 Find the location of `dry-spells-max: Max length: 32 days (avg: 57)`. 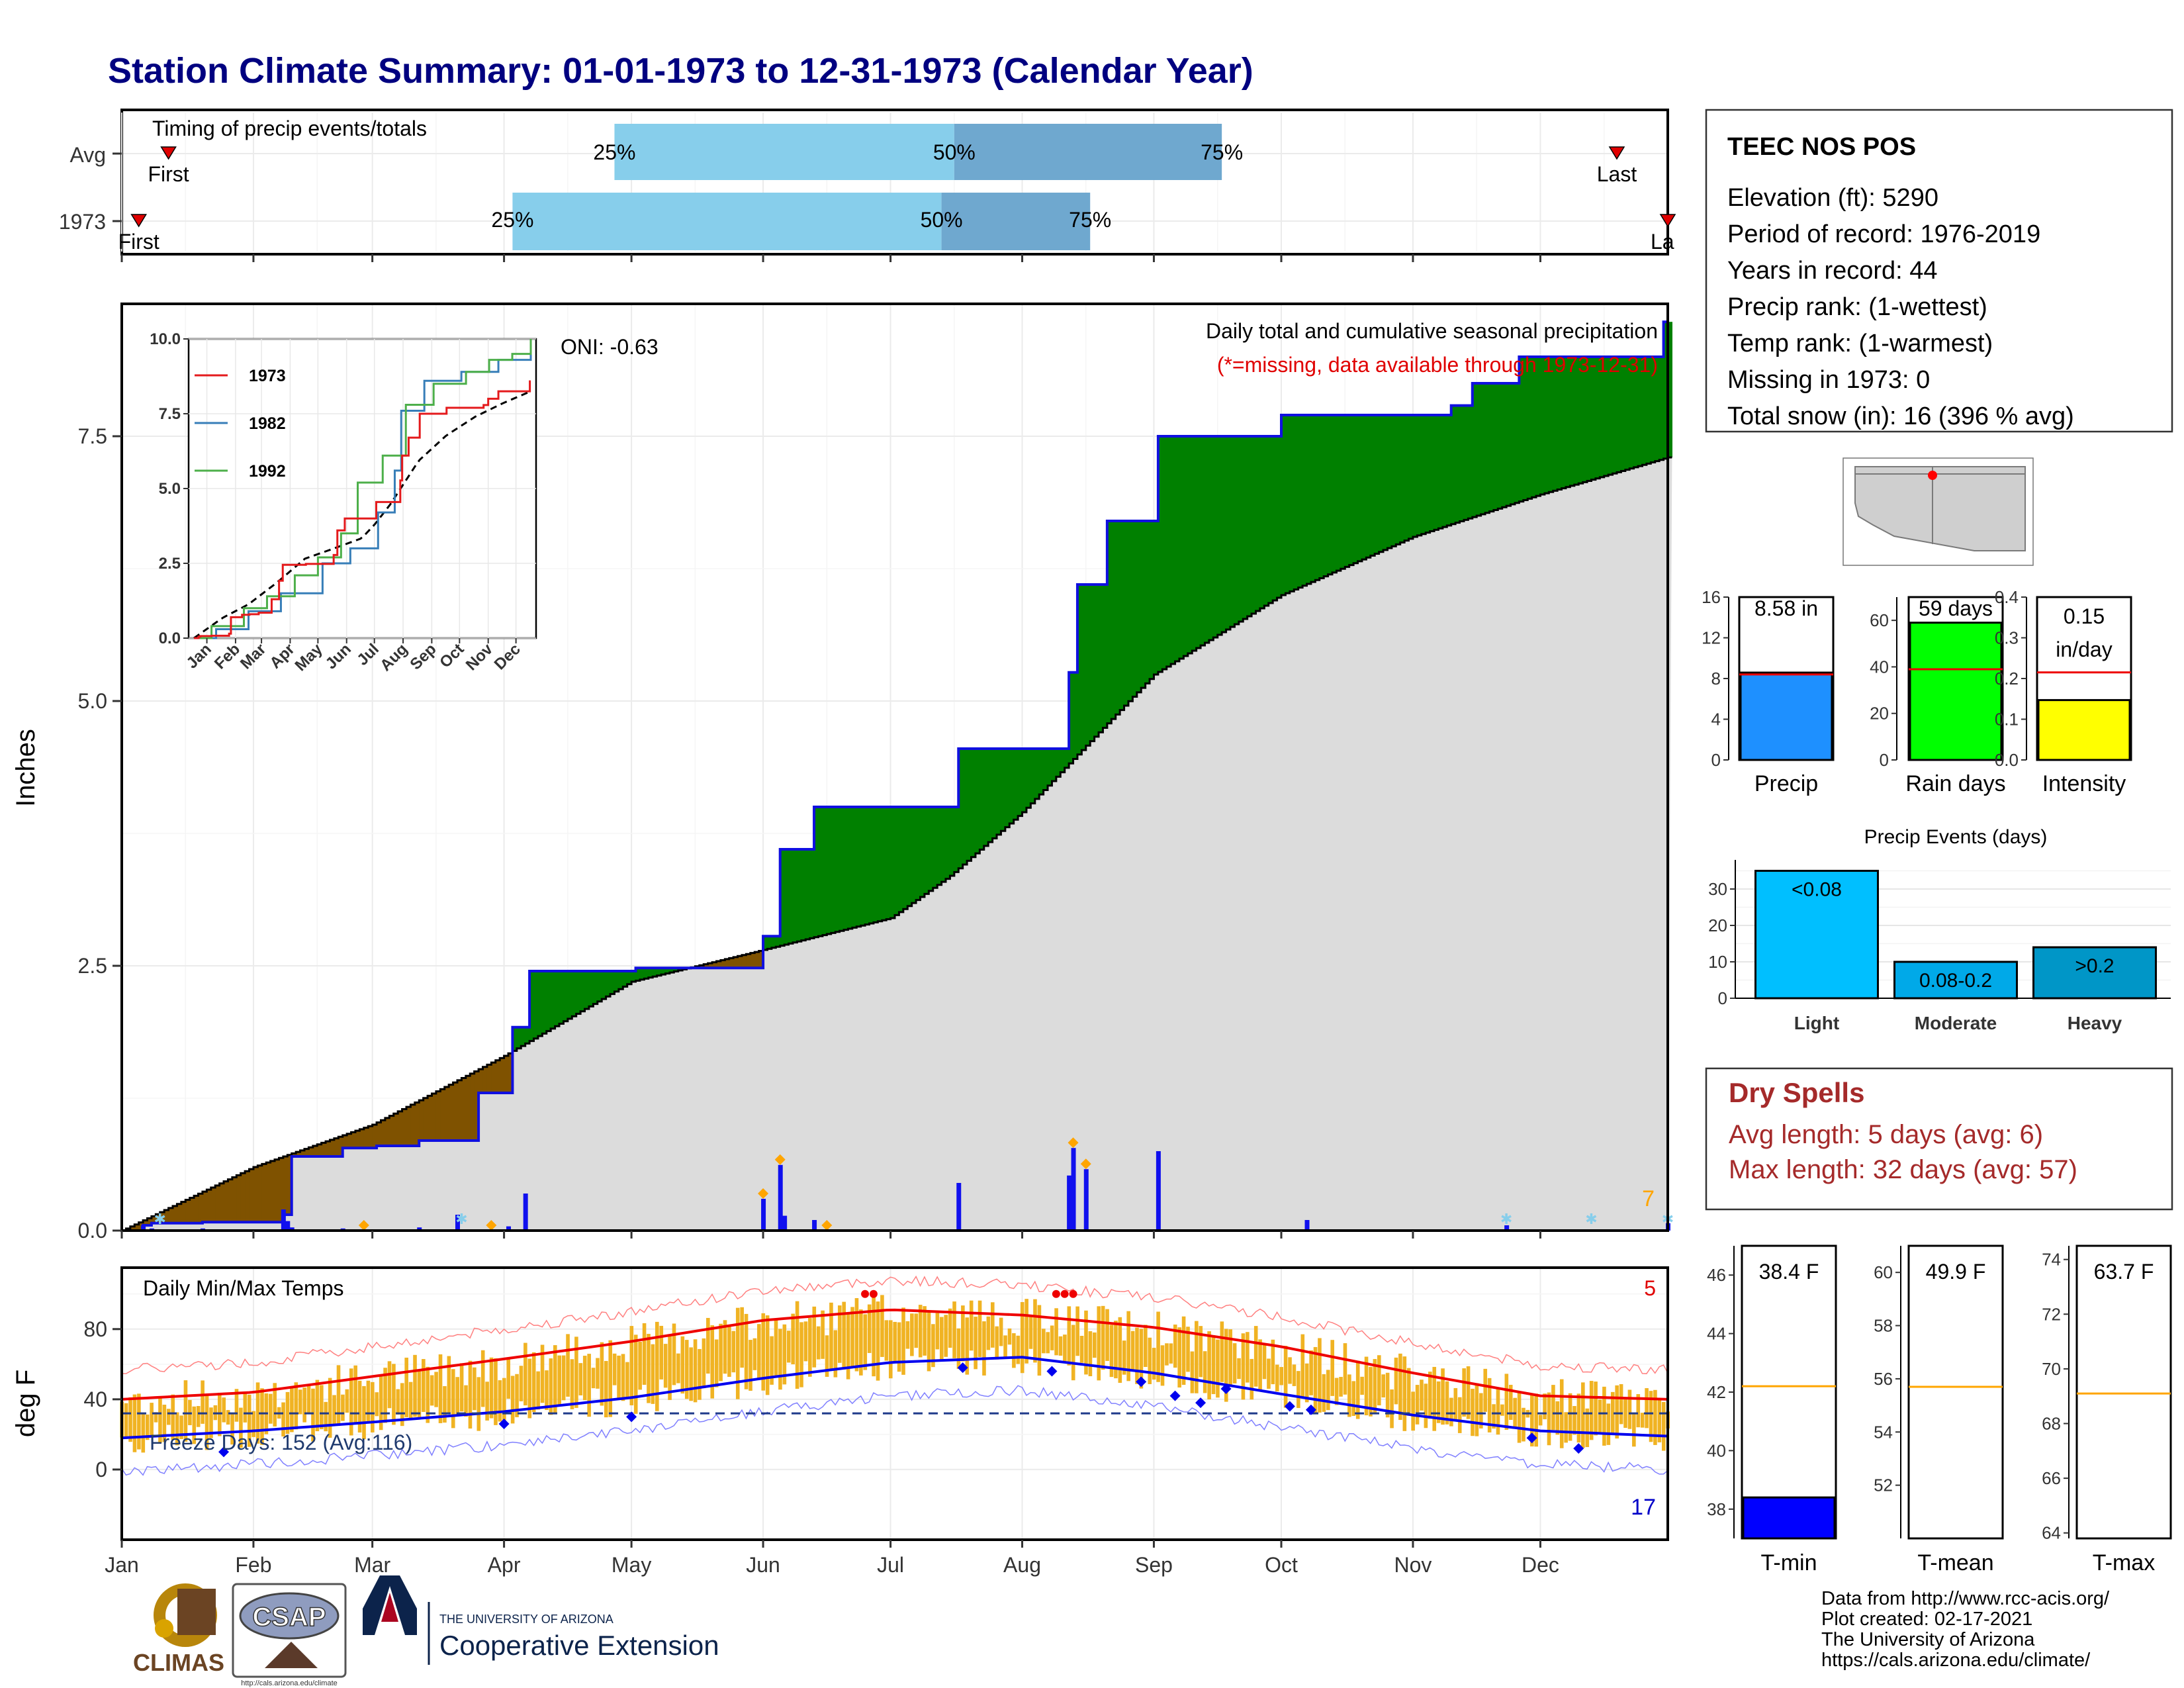

dry-spells-max: Max length: 32 days (avg: 57) is located at coordinates (1903, 1169).